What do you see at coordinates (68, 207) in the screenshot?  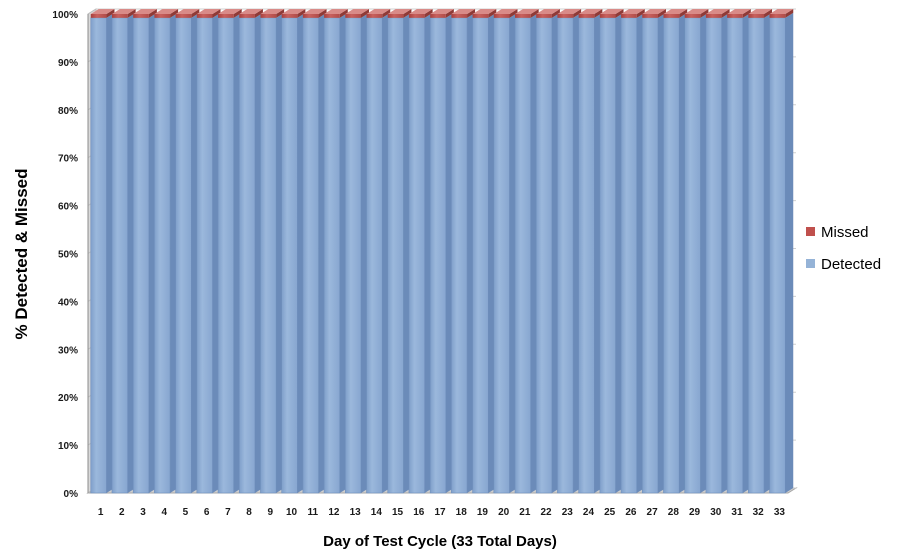 I see `y-tick-label: 60%` at bounding box center [68, 207].